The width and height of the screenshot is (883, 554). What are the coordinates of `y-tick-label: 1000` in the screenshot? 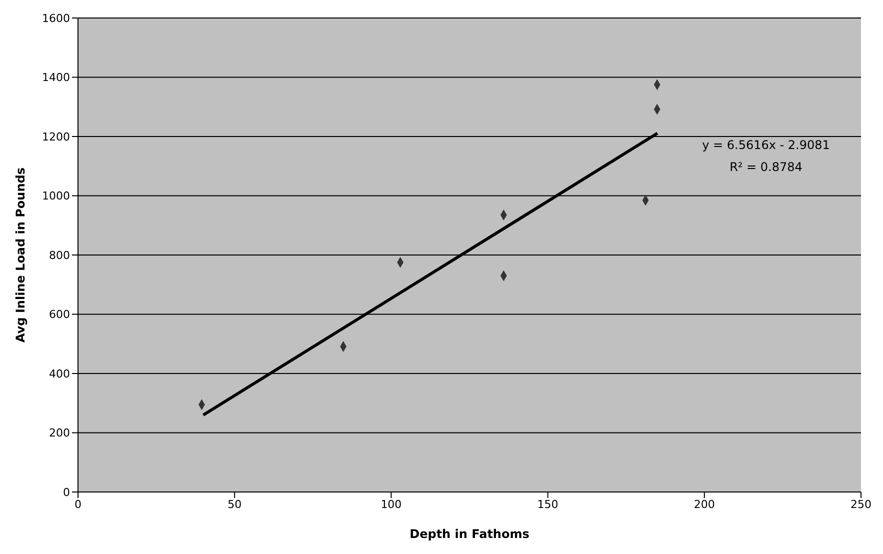 It's located at (56, 196).